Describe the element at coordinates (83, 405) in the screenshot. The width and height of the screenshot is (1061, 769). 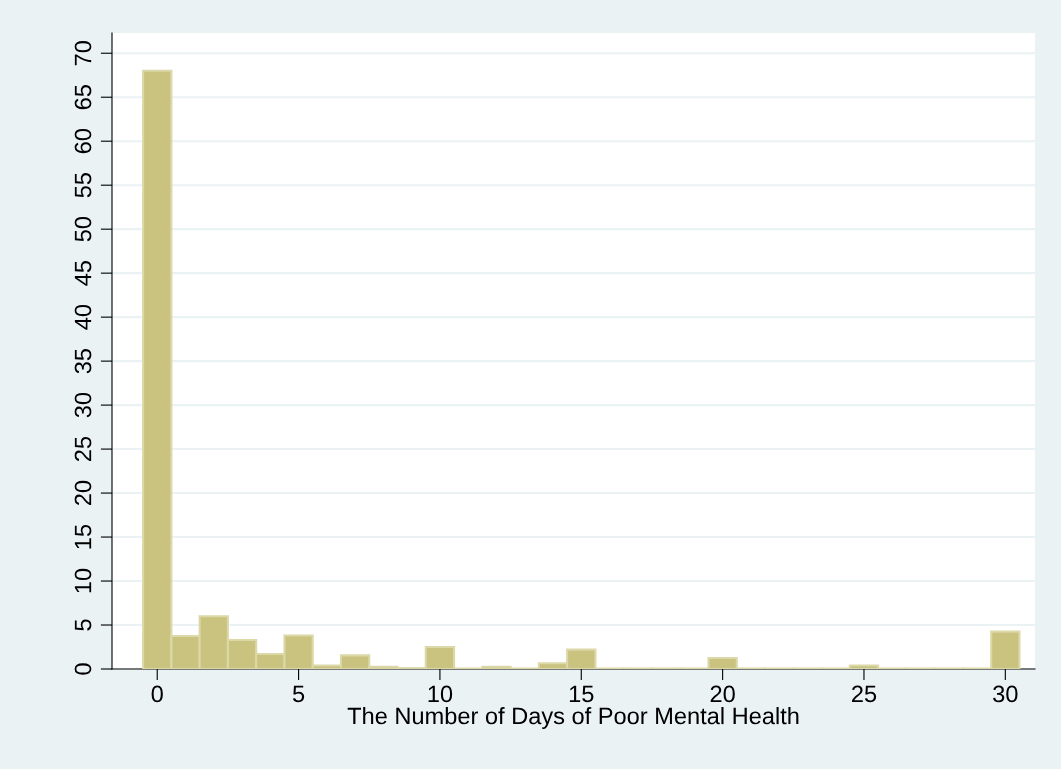
I see `y-tick-label: 30` at that location.